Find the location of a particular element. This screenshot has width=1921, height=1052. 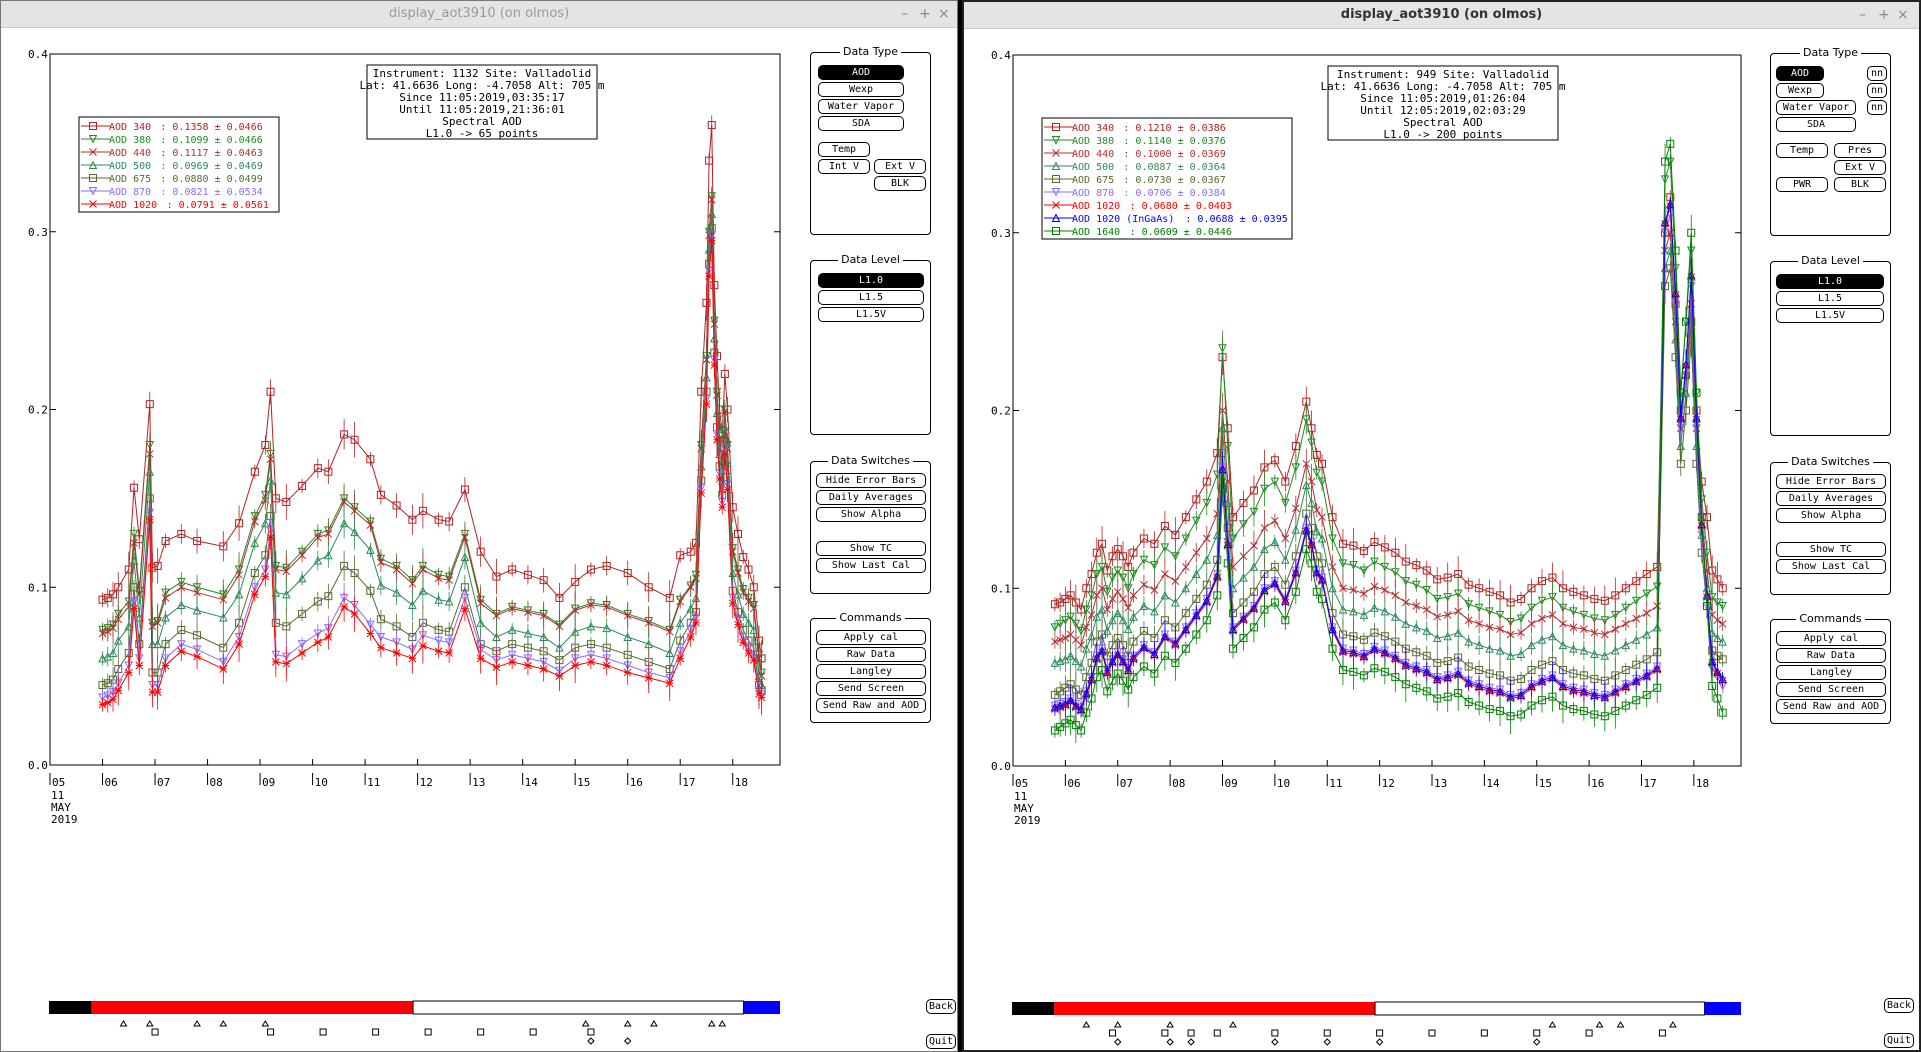

int-v-button: Int V is located at coordinates (844, 166).